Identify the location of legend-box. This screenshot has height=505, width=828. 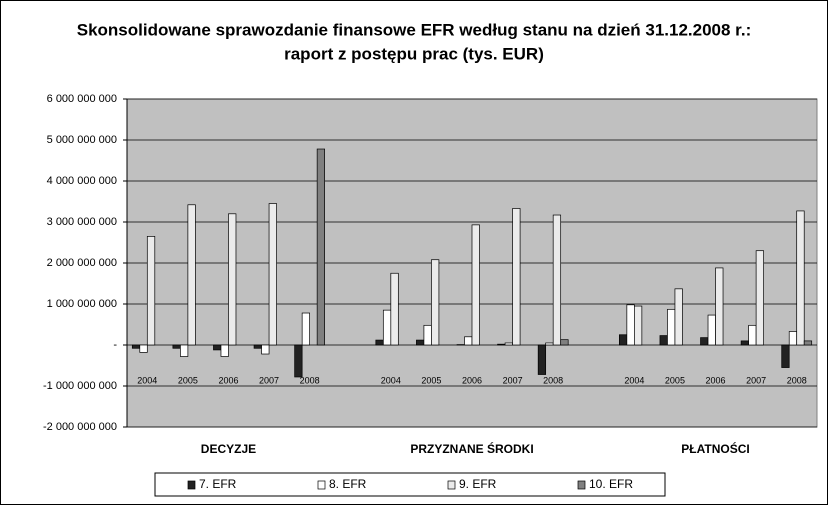
(410, 484).